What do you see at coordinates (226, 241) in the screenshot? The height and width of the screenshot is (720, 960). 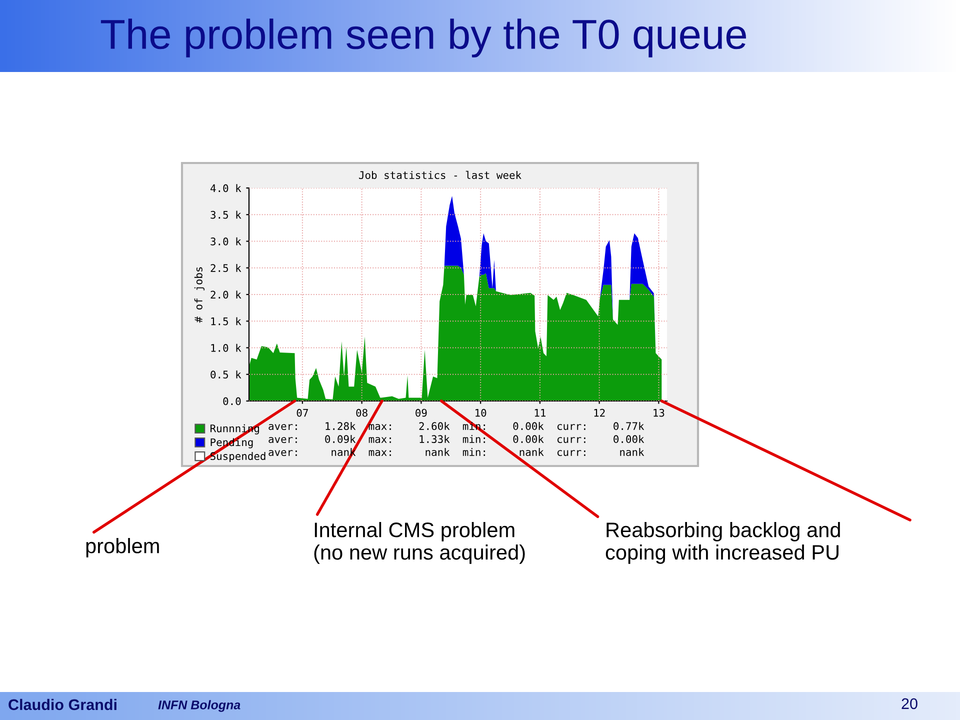 I see `y-tick-label: 3.0 k` at bounding box center [226, 241].